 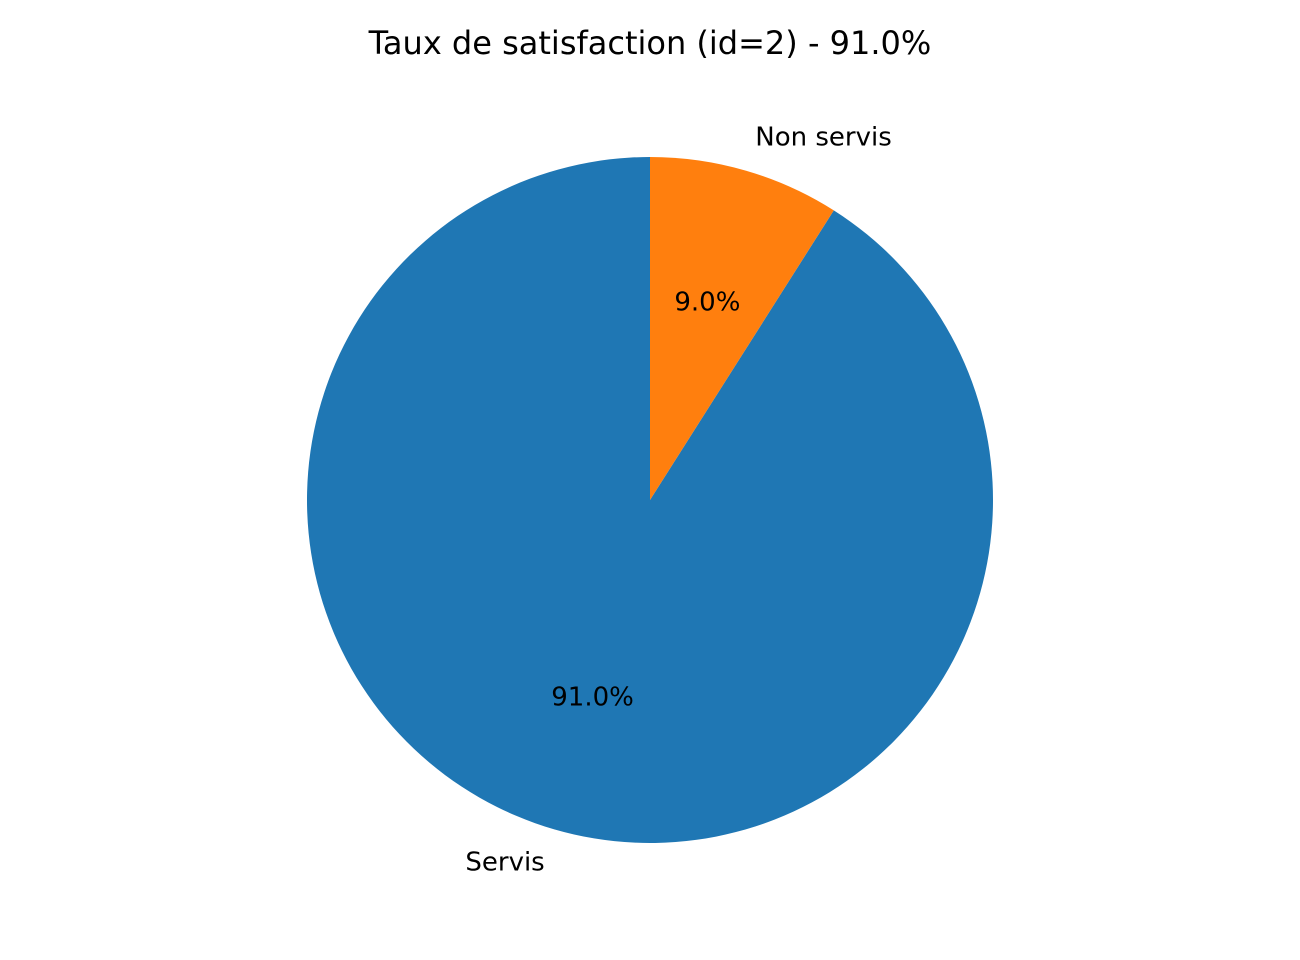 What do you see at coordinates (742, 328) in the screenshot?
I see `pie-slice-non-servis` at bounding box center [742, 328].